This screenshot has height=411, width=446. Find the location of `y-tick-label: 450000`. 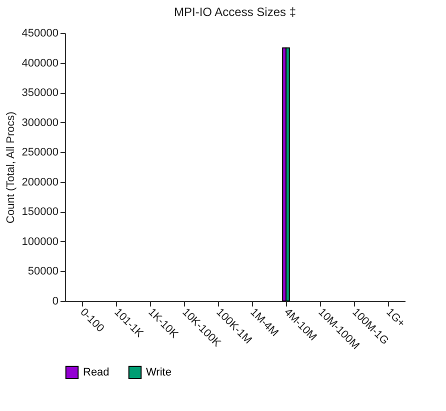

y-tick-label: 450000 is located at coordinates (40, 34).